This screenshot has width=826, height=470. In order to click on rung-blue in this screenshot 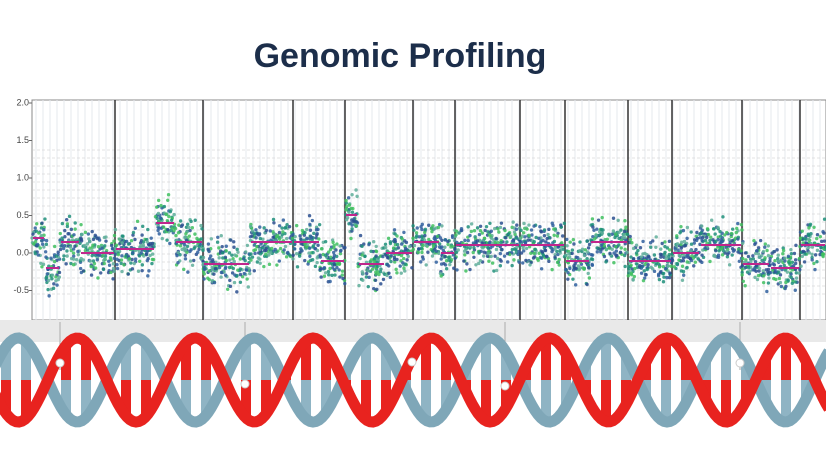, I will do `click(146, 361)`.